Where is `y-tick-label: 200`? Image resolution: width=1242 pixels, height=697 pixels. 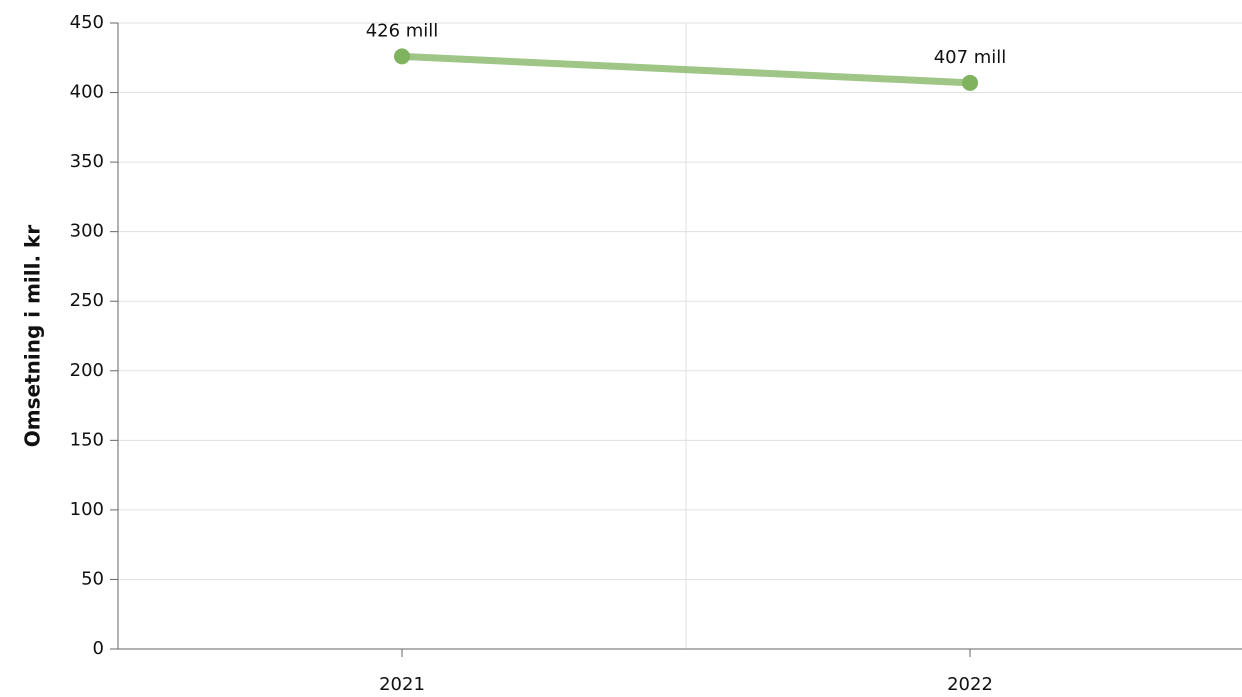
y-tick-label: 200 is located at coordinates (87, 370).